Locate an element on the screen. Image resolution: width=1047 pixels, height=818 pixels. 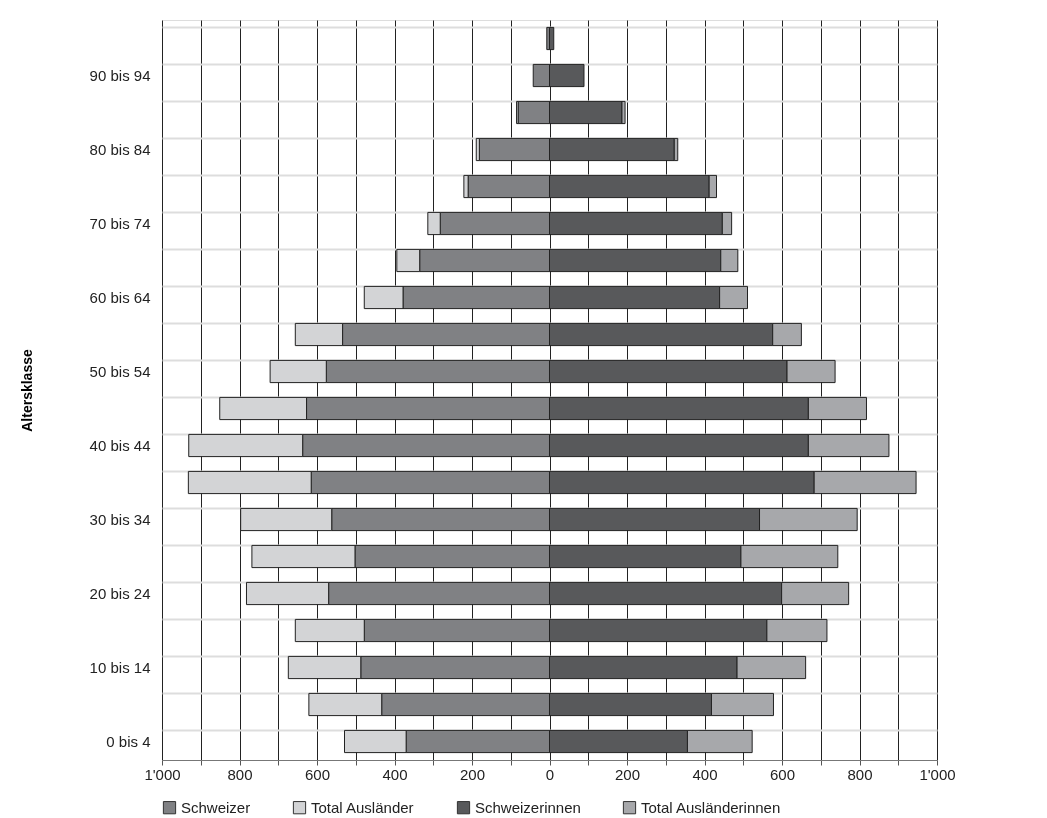
y-tick-label: 20 bis 24 is located at coordinates (120, 593).